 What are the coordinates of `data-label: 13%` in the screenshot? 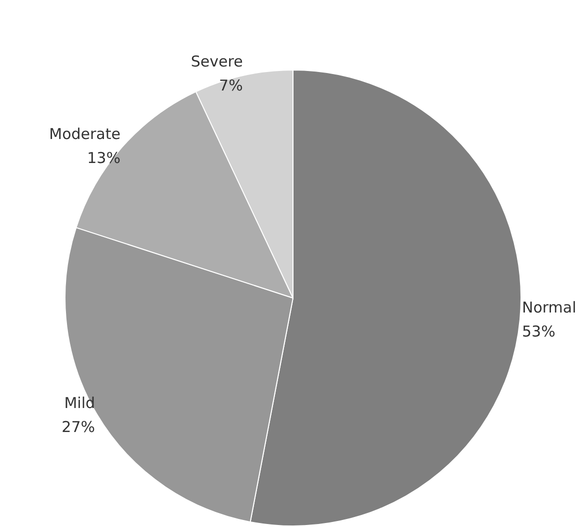 It's located at (103, 157).